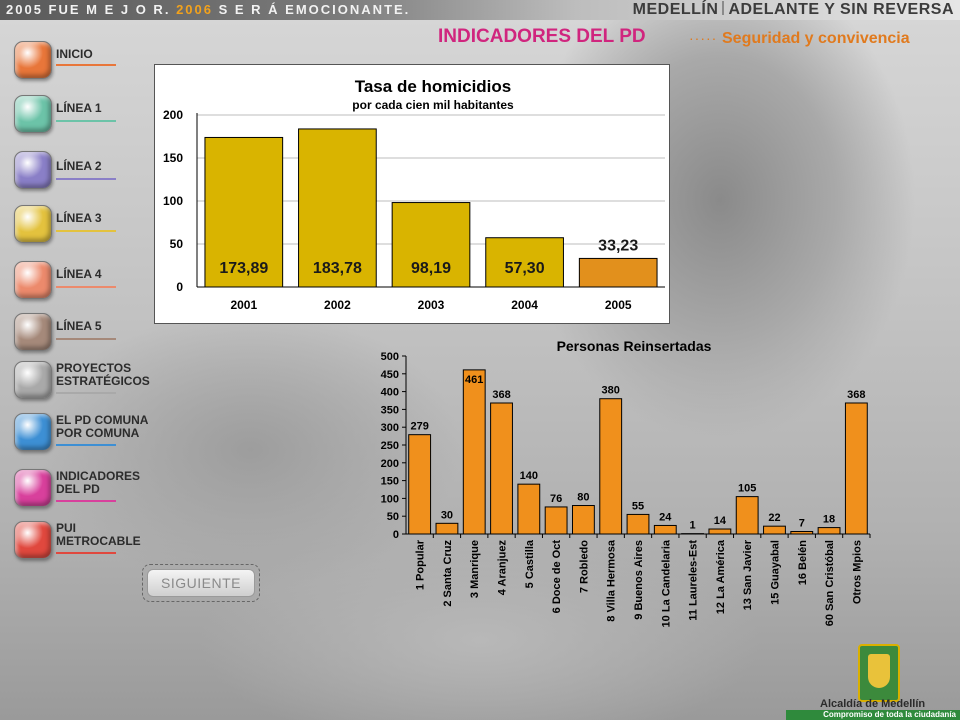 This screenshot has height=720, width=960. What do you see at coordinates (803, 563) in the screenshot?
I see `x-tick-label: 16 Belén` at bounding box center [803, 563].